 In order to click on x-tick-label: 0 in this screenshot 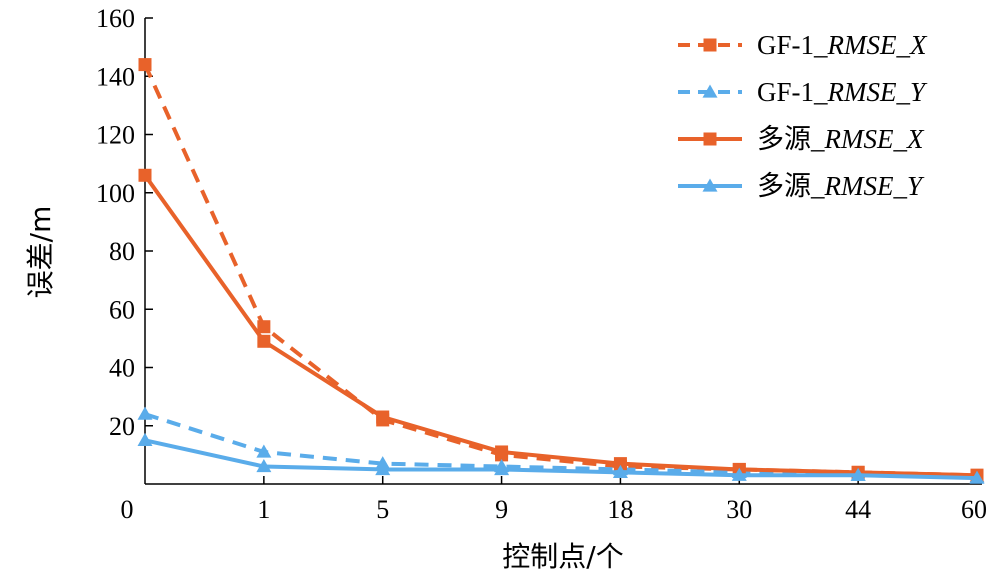, I will do `click(127, 509)`.